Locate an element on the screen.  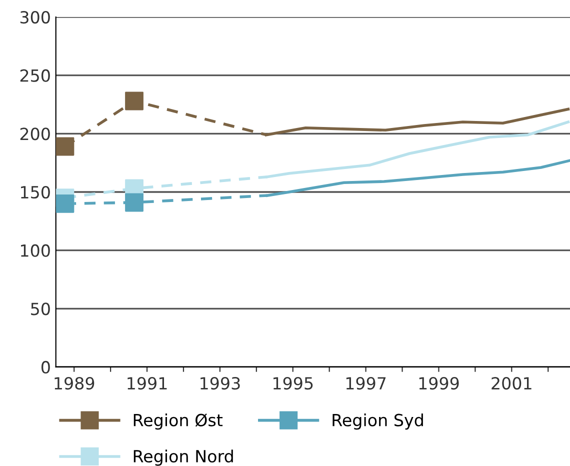
x-tick-label: 1997 is located at coordinates (366, 383).